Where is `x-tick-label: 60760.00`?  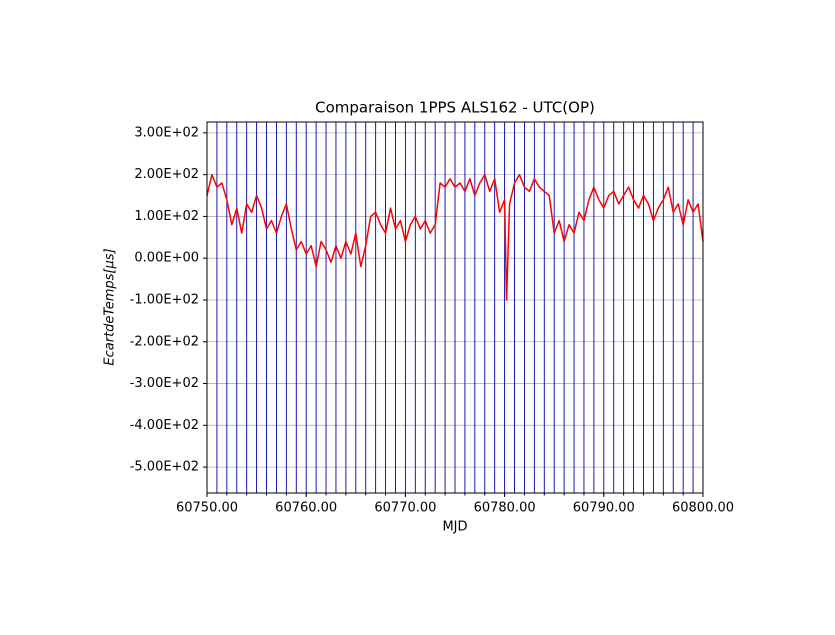 x-tick-label: 60760.00 is located at coordinates (306, 508).